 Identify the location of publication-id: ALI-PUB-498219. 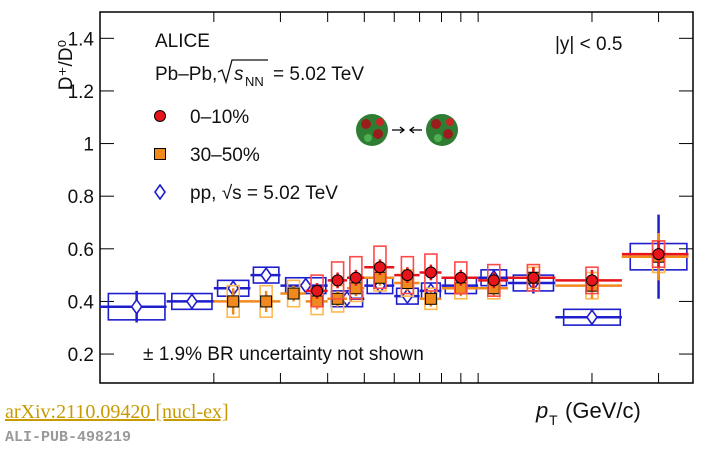
(68, 437).